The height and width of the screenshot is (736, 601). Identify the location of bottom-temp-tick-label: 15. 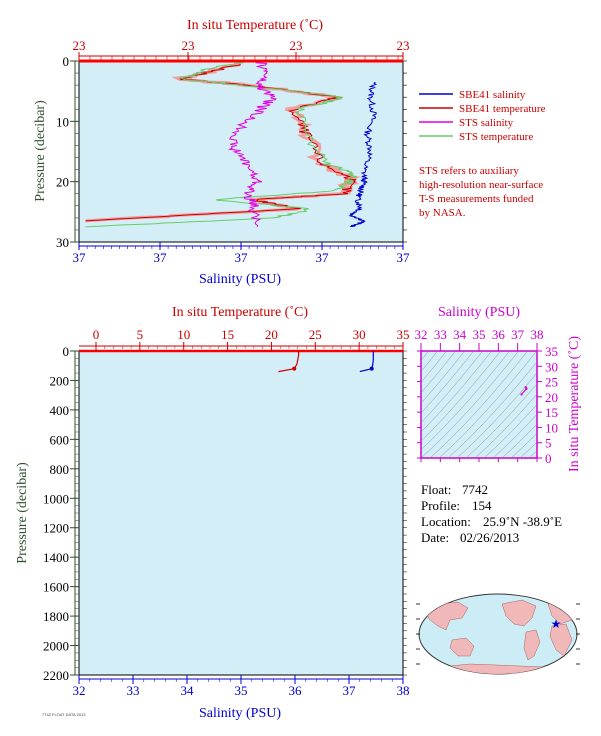
(227, 334).